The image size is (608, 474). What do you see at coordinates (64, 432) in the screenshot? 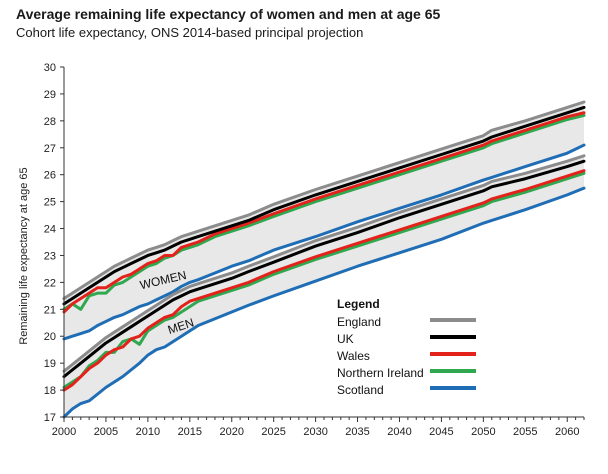
I see `x-tick-label: 2000` at bounding box center [64, 432].